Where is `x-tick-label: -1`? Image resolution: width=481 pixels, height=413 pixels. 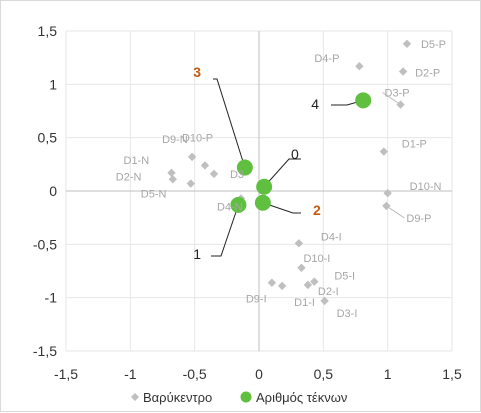
x-tick-label: -1 is located at coordinates (130, 374).